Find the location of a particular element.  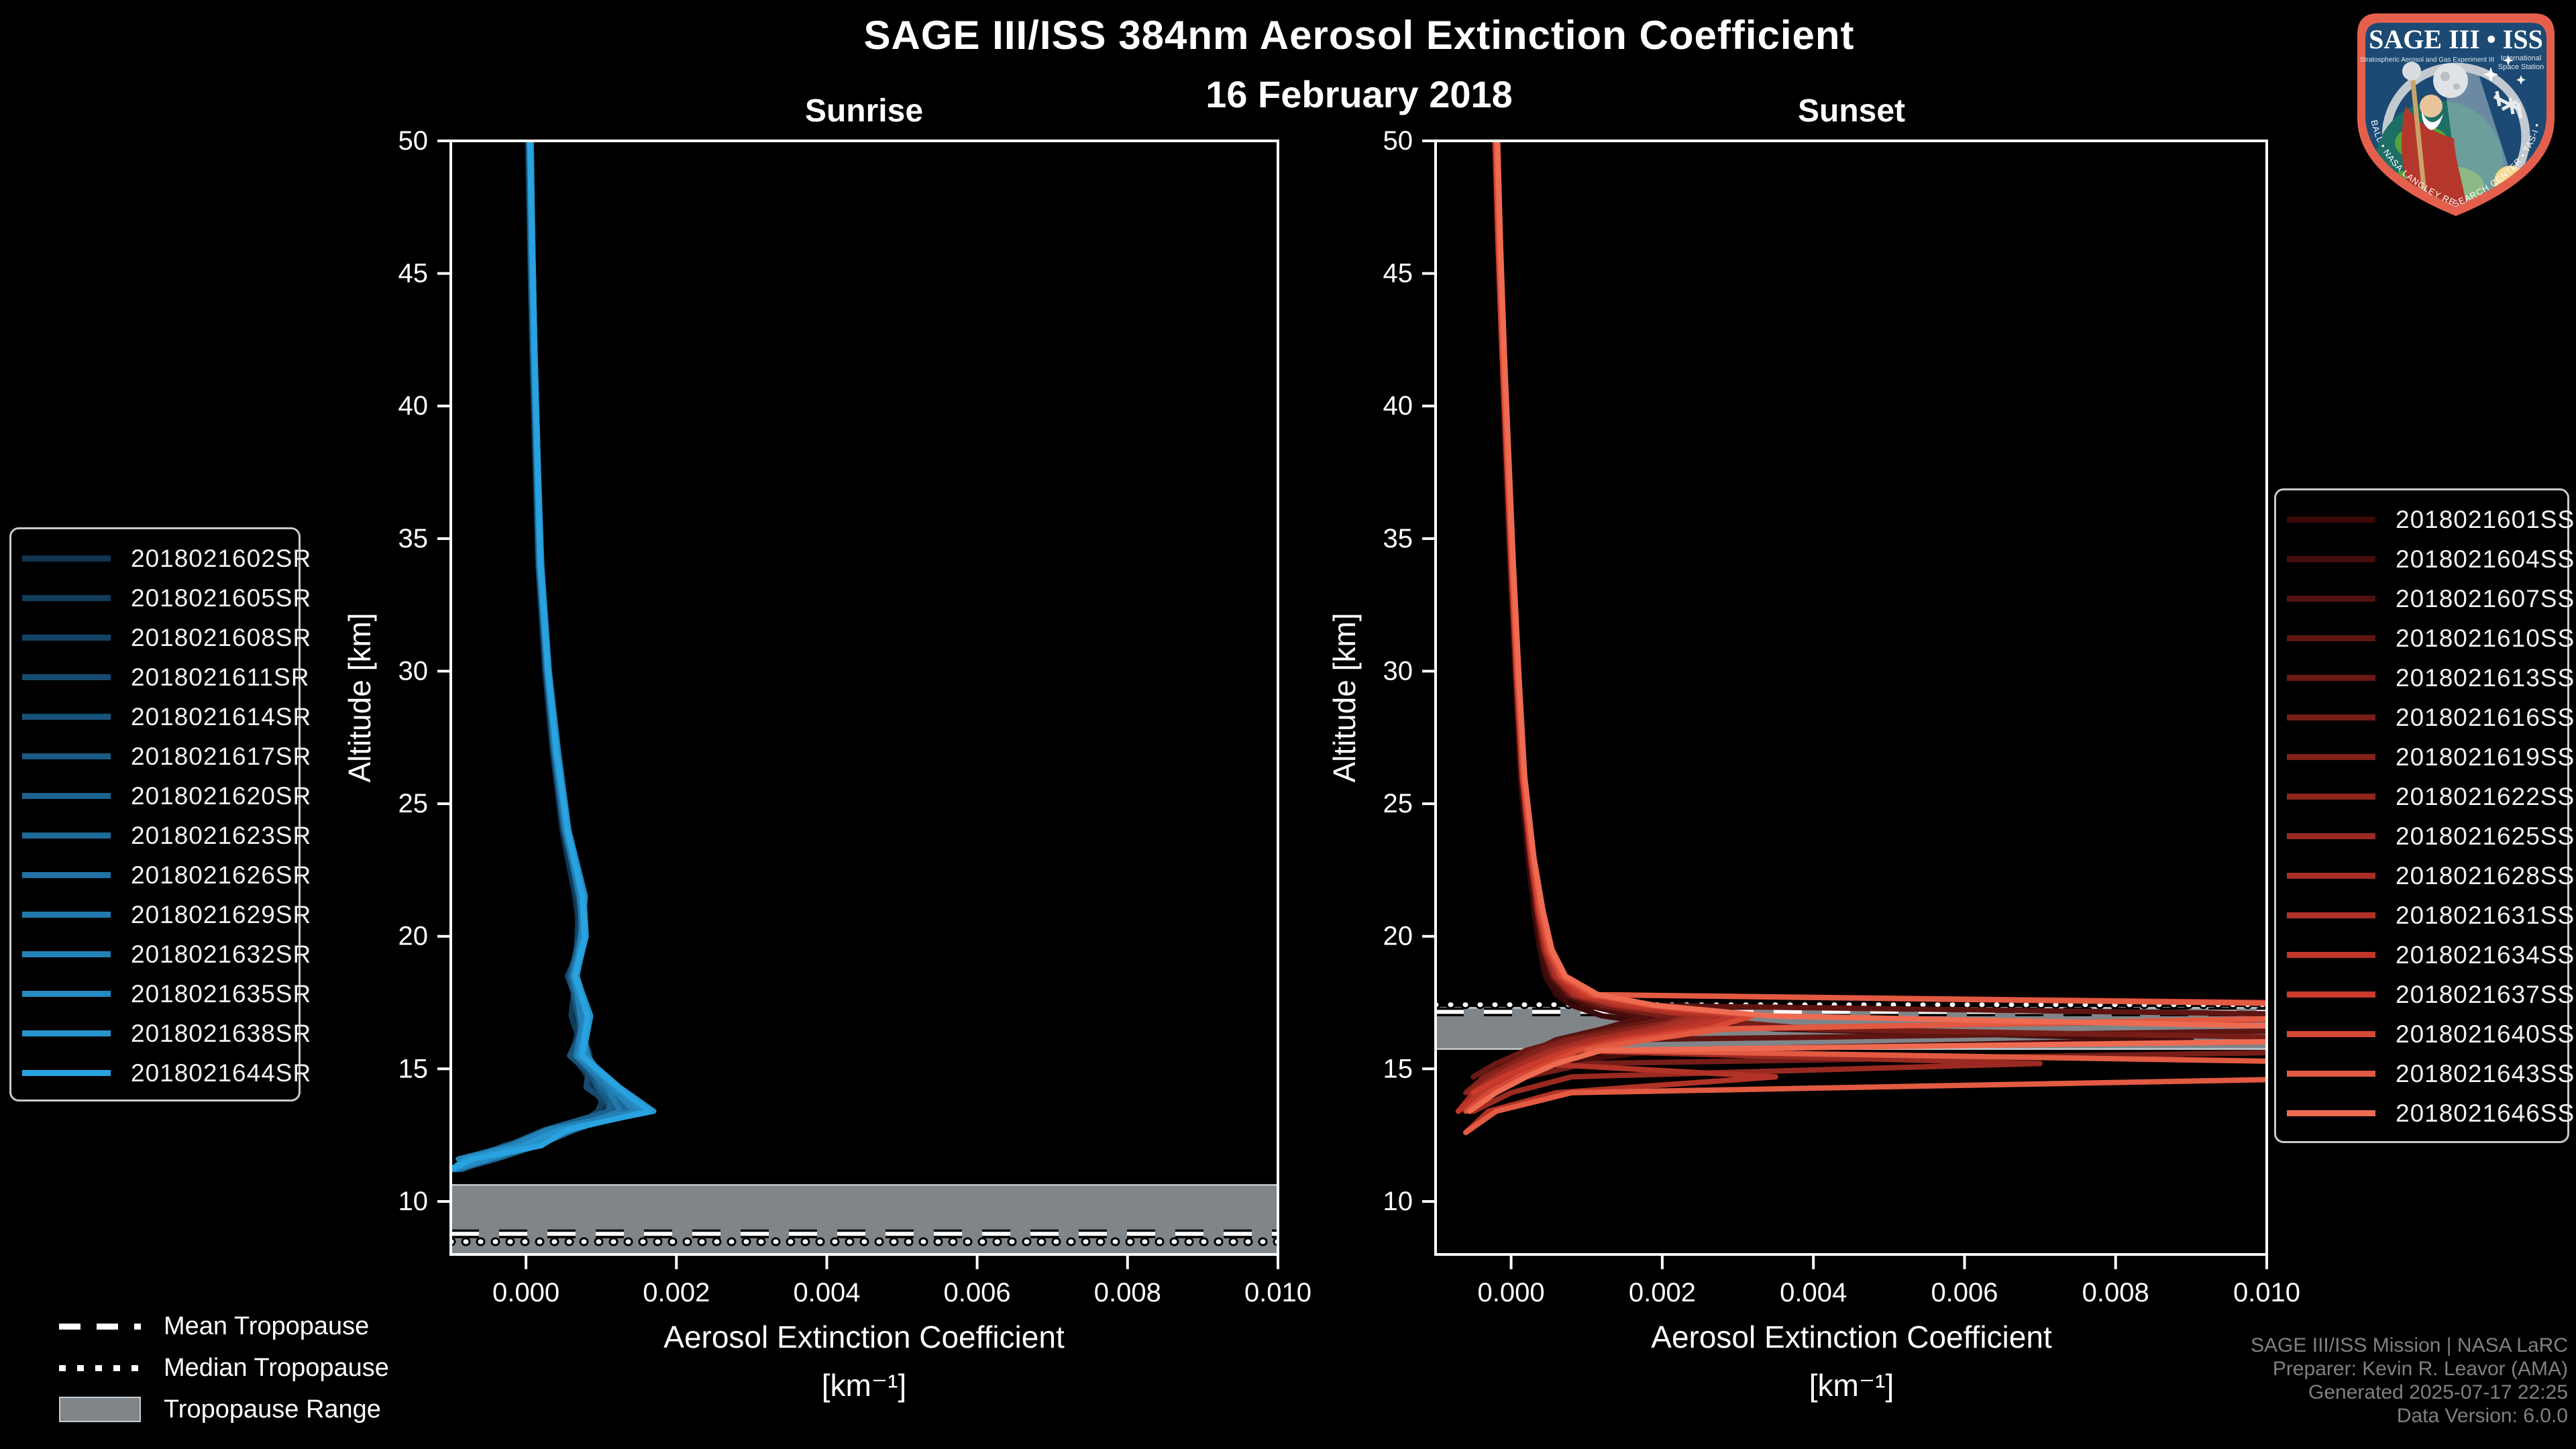

legend-label: 2018021635SR is located at coordinates (221, 993).